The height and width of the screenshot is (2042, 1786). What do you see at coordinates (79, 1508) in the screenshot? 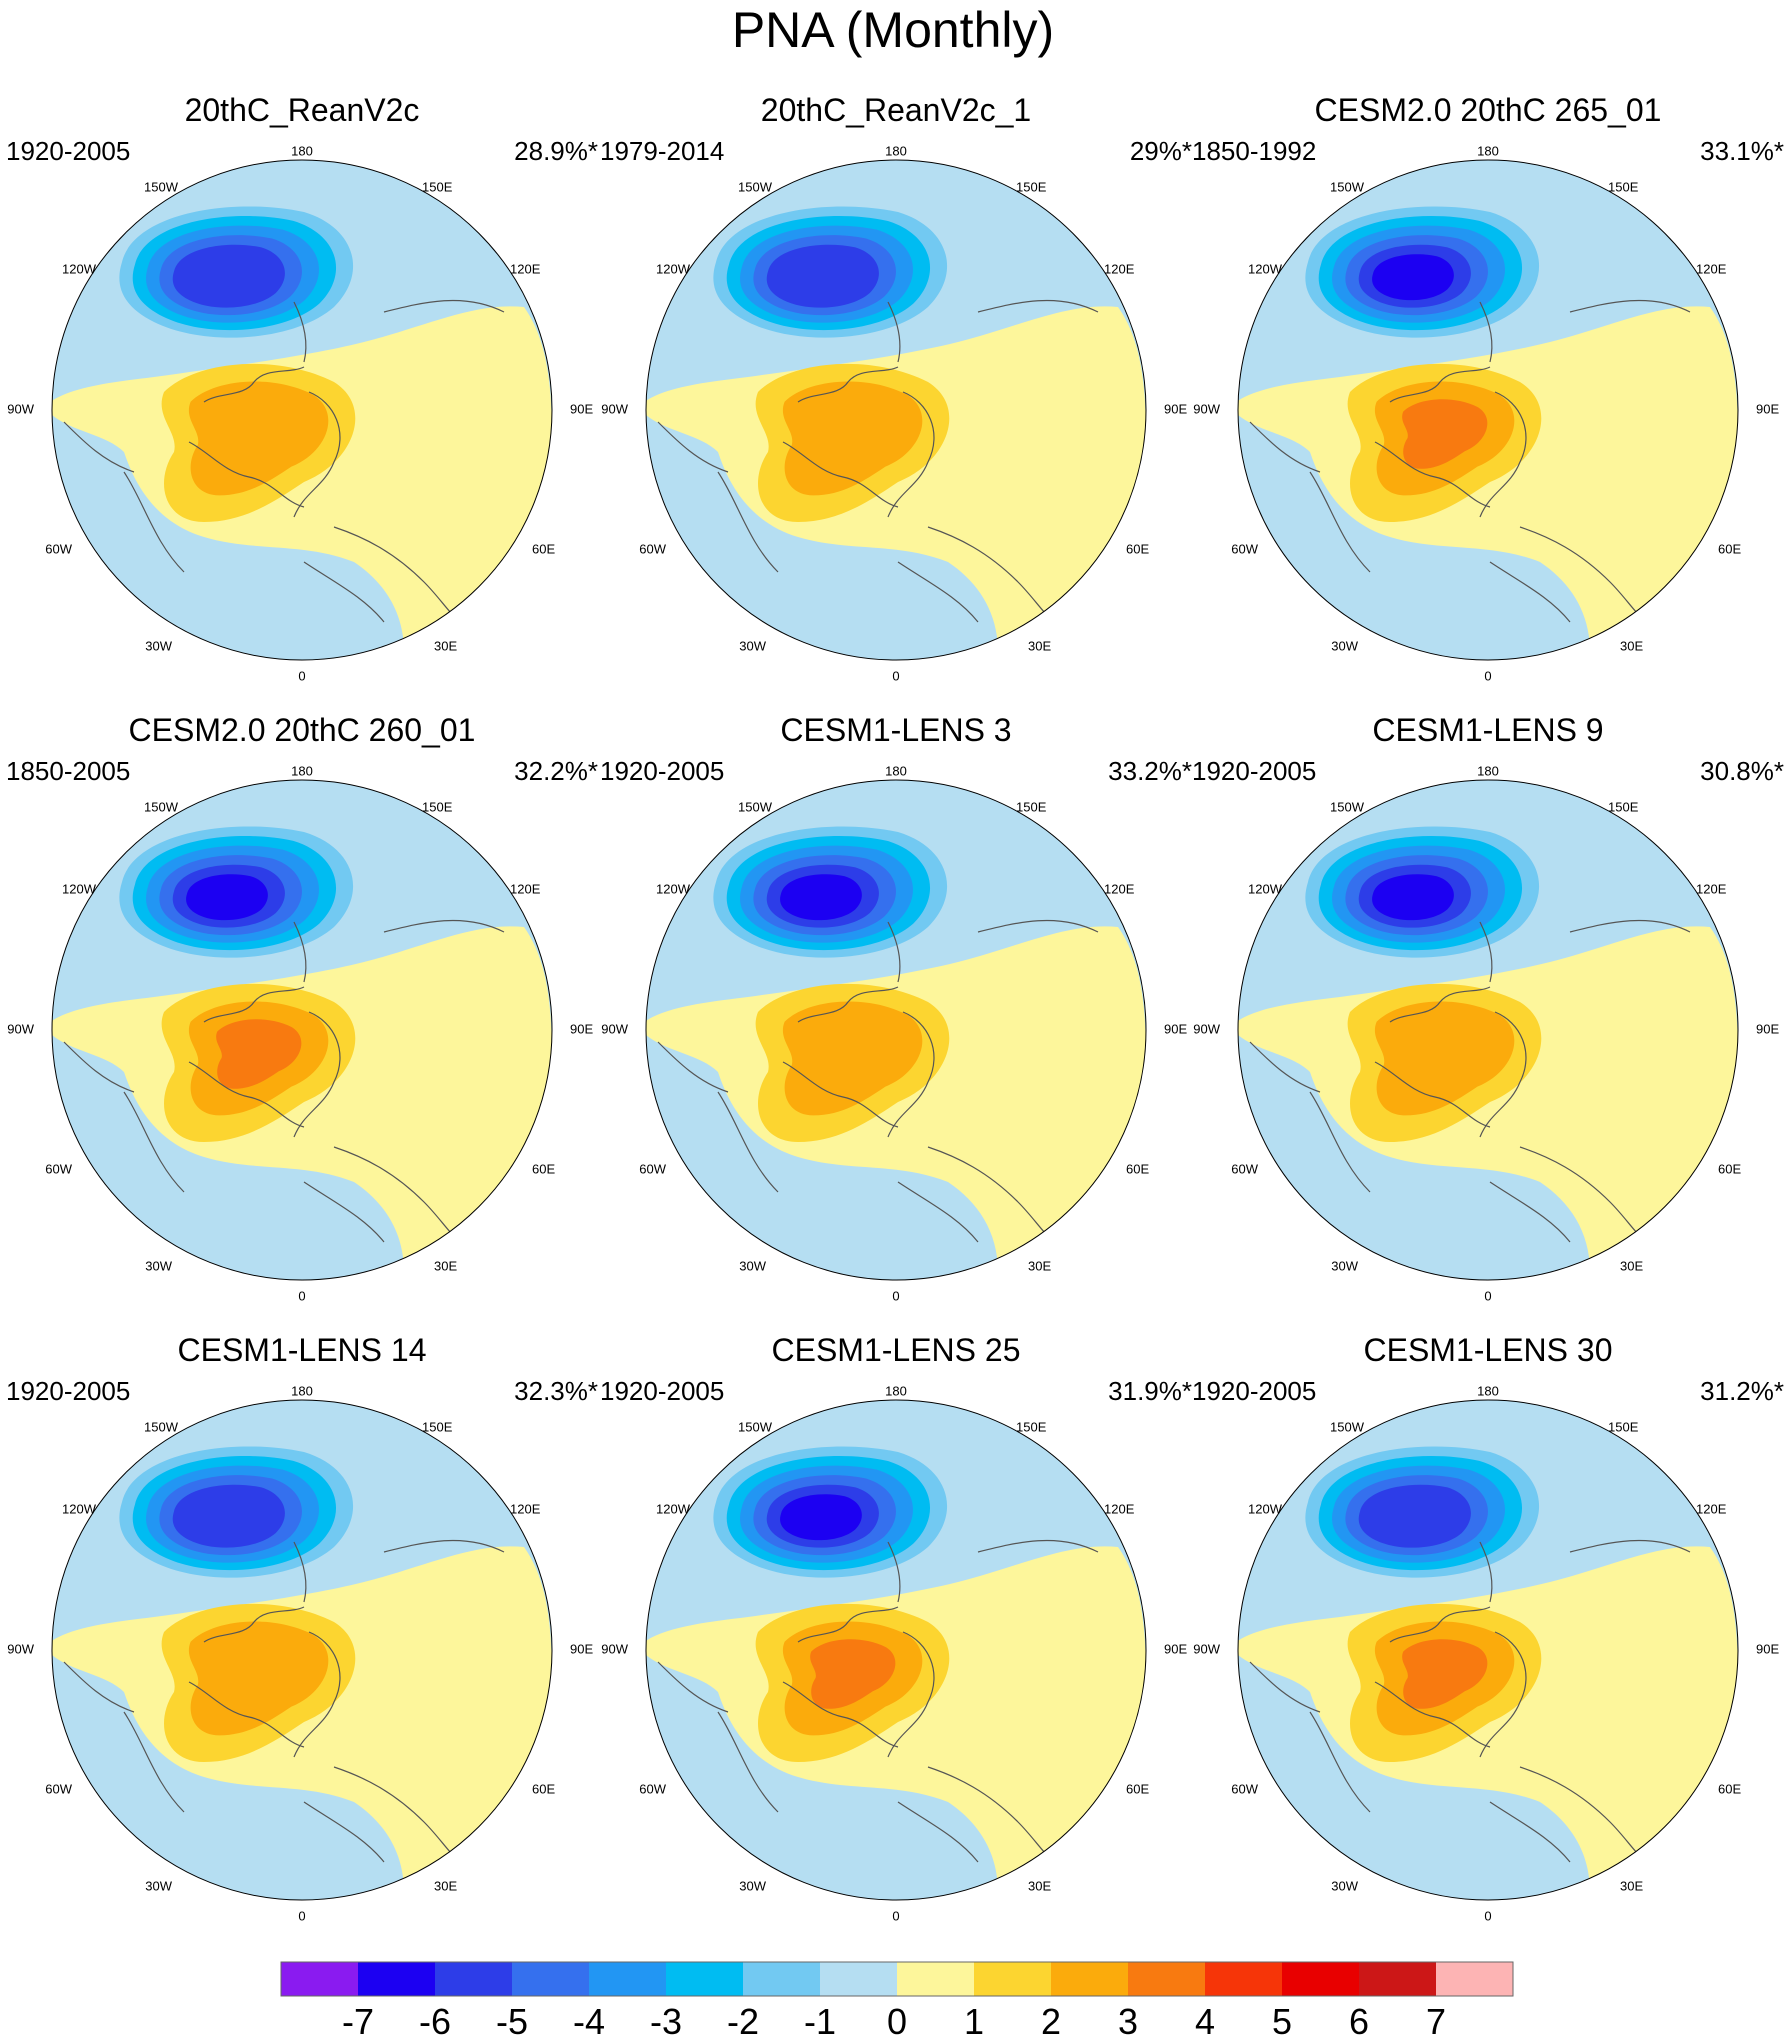
I see `longitude-label: 120W` at bounding box center [79, 1508].